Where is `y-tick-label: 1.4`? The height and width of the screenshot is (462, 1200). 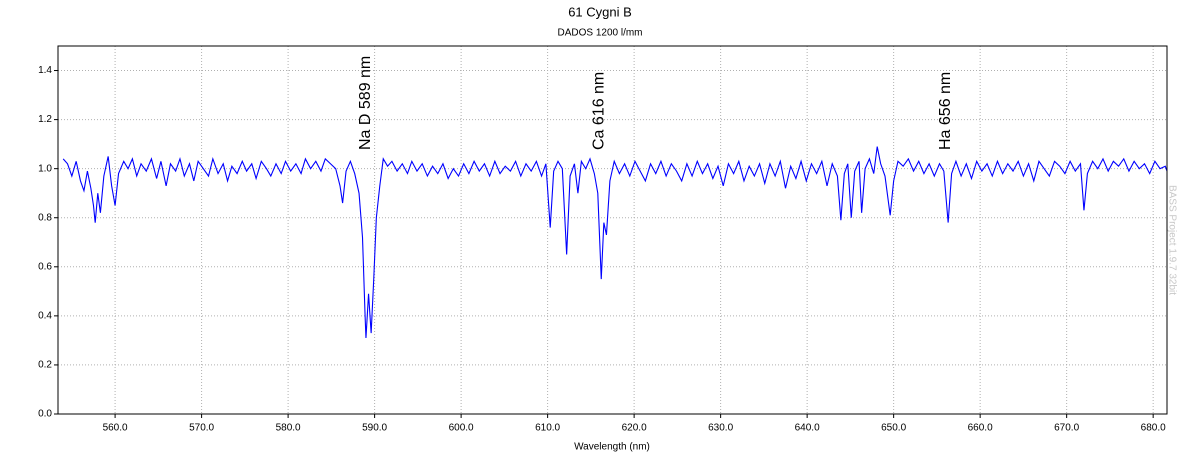
y-tick-label: 1.4 is located at coordinates (45, 70).